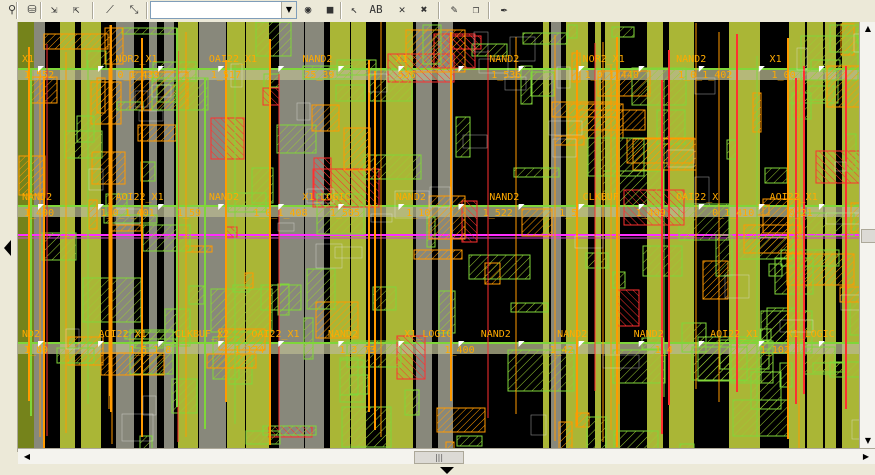  I want to click on label-ab-icon: AB, so click(376, 9).